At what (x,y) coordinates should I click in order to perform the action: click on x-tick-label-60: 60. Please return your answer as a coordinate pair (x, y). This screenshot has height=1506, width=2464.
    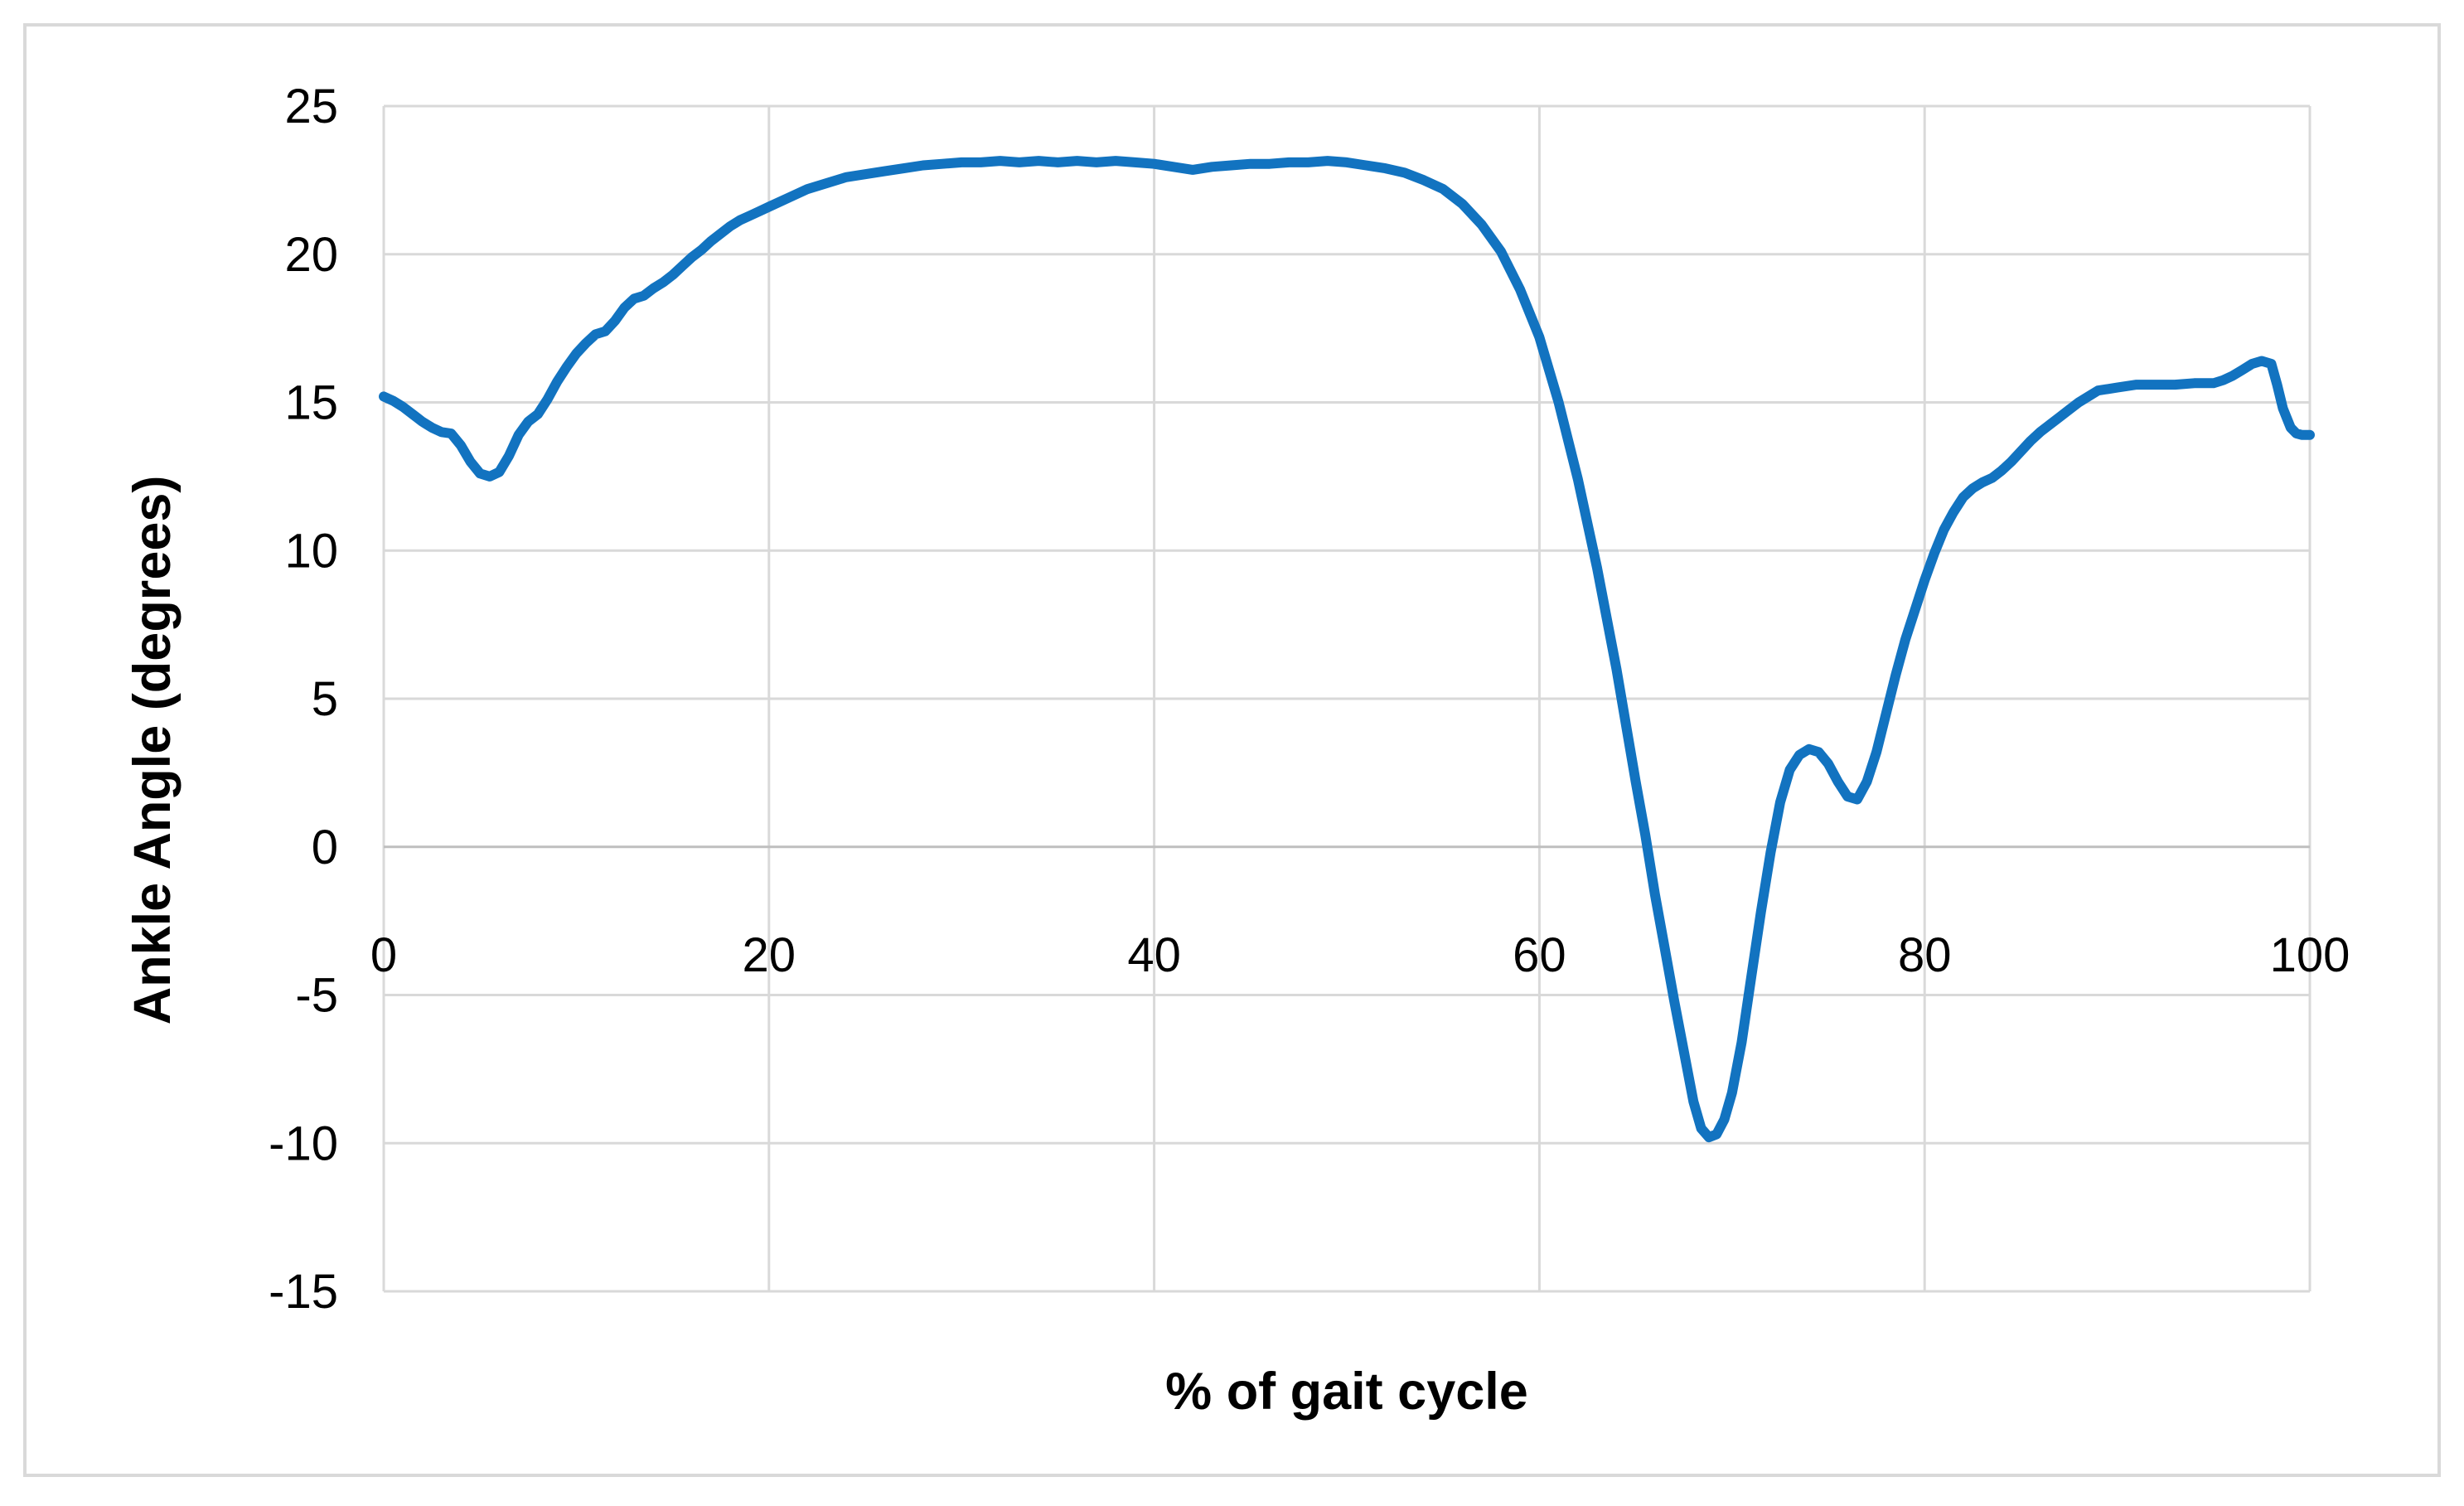
    Looking at the image, I should click on (1539, 955).